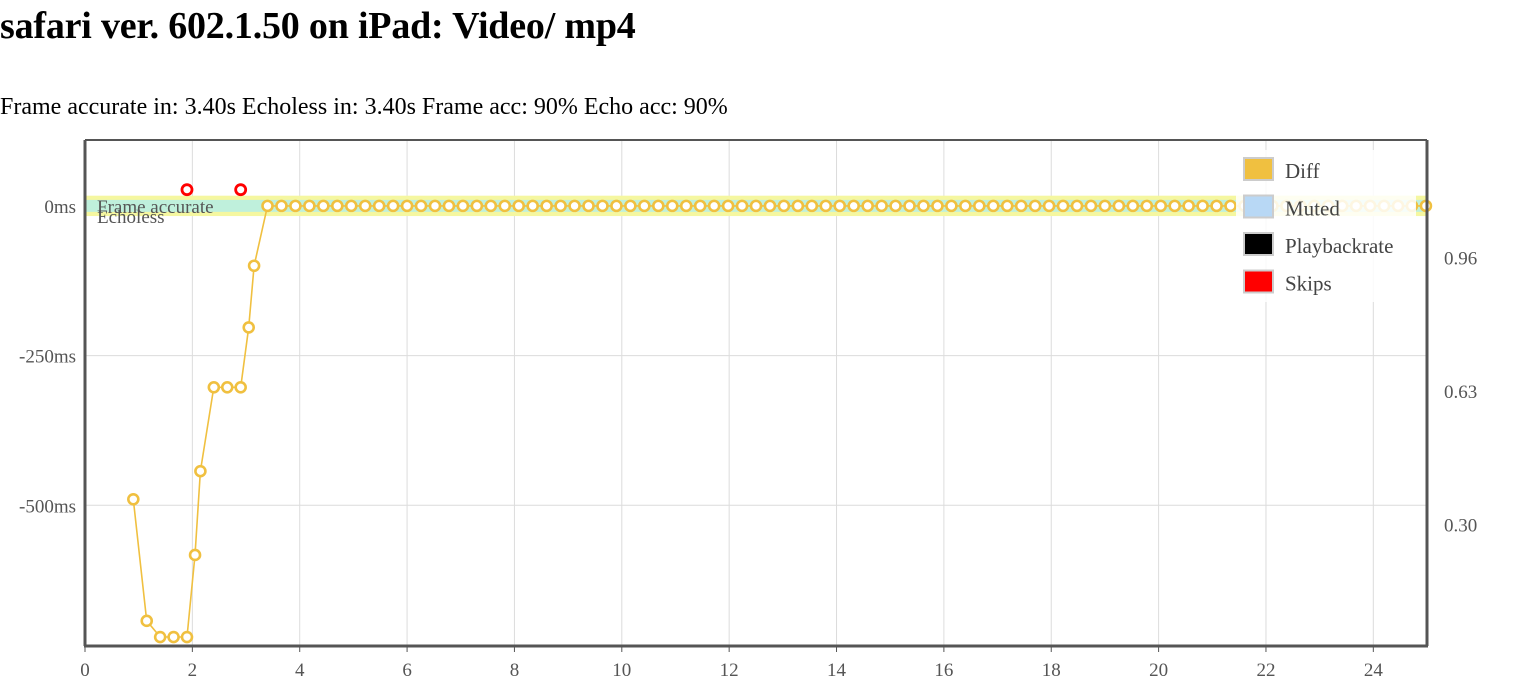  I want to click on x-tick-label: 20, so click(1158, 670).